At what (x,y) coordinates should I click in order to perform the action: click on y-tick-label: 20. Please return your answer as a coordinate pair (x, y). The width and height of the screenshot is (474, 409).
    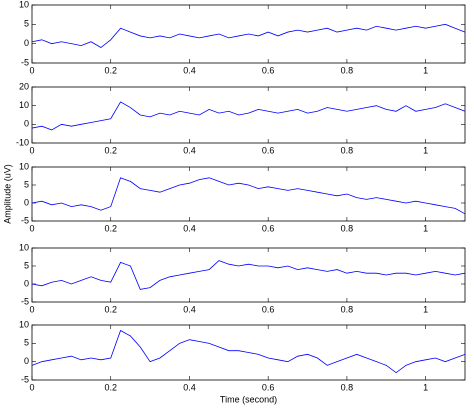
    Looking at the image, I should click on (24, 86).